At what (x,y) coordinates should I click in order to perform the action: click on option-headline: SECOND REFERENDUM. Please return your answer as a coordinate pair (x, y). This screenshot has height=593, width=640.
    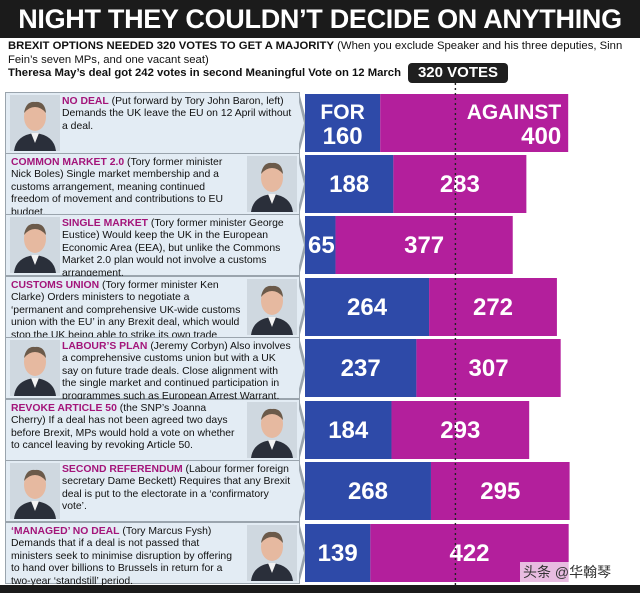
    Looking at the image, I should click on (122, 469).